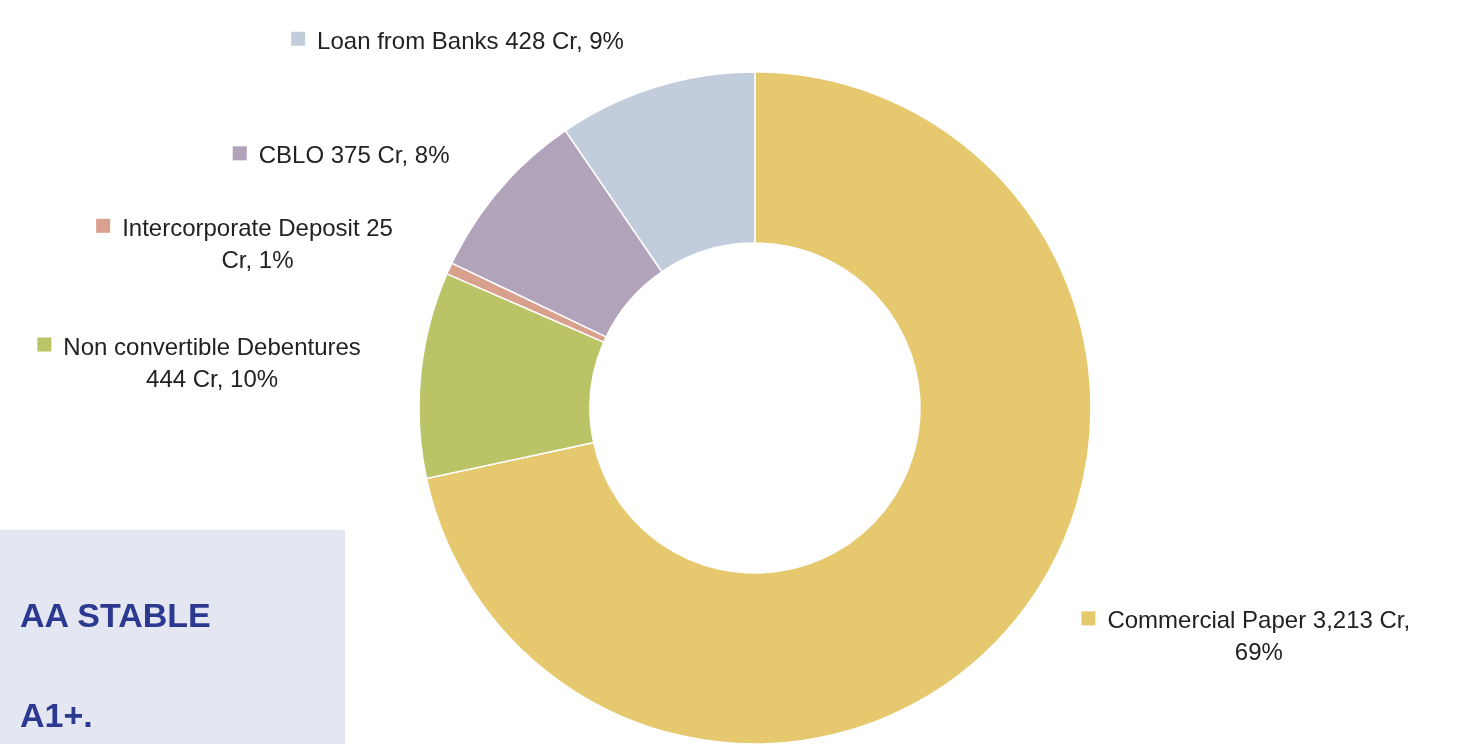 This screenshot has width=1467, height=744. What do you see at coordinates (257, 243) in the screenshot?
I see `legend-label: Intercorporate Deposit 25 Cr, 1%` at bounding box center [257, 243].